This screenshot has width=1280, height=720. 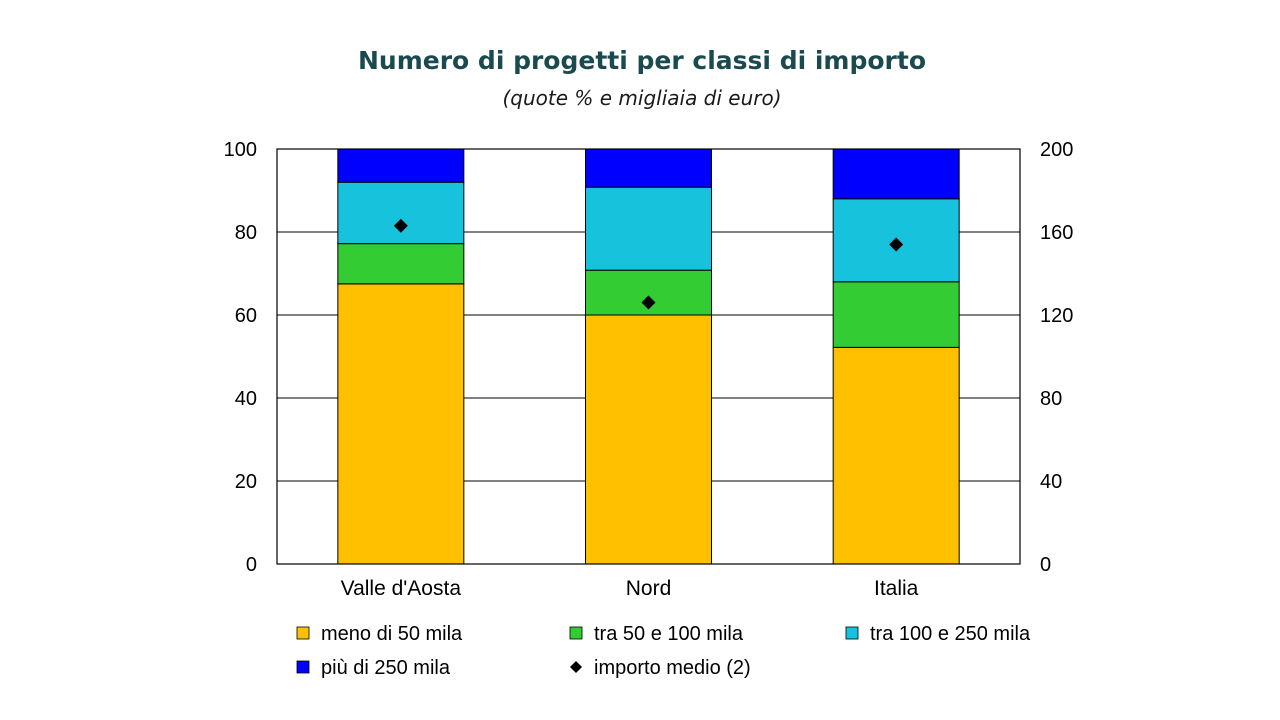 I want to click on y-left-tick-label: 40, so click(x=246, y=399).